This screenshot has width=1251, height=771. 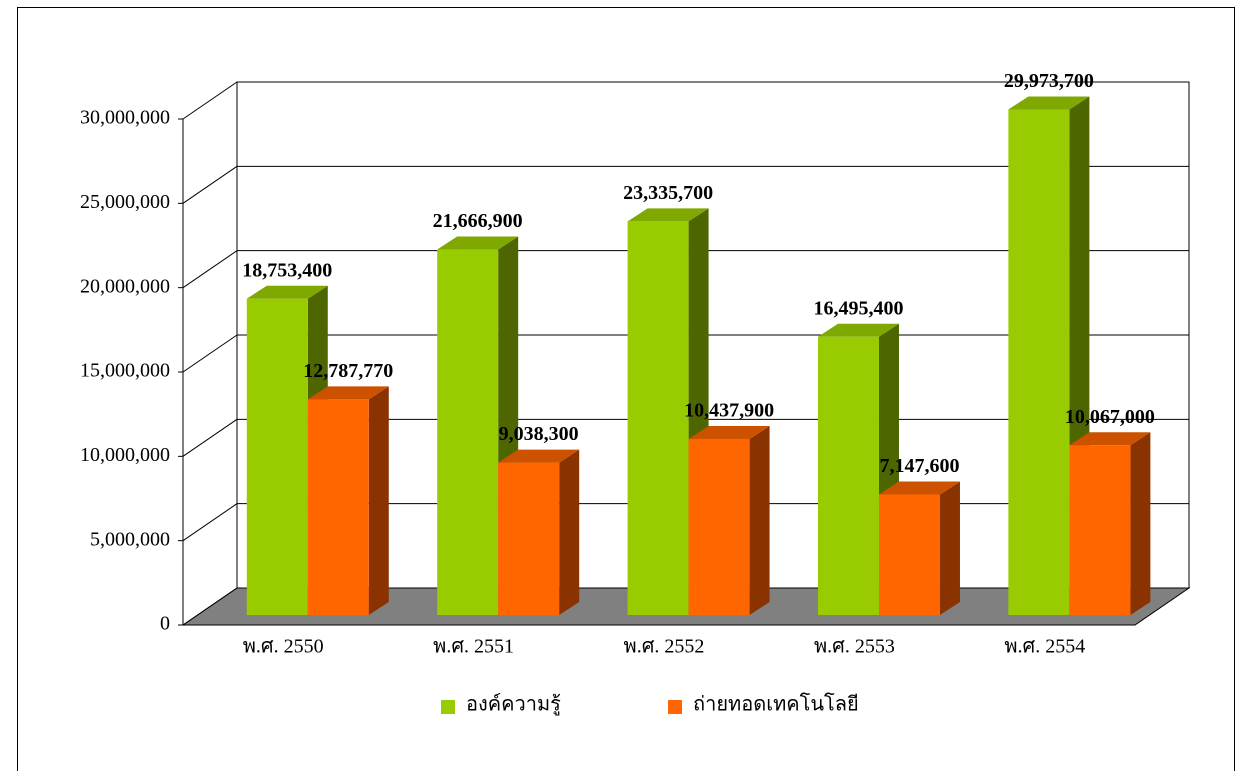 I want to click on y-tick-label: 25,000,000, so click(x=125, y=202).